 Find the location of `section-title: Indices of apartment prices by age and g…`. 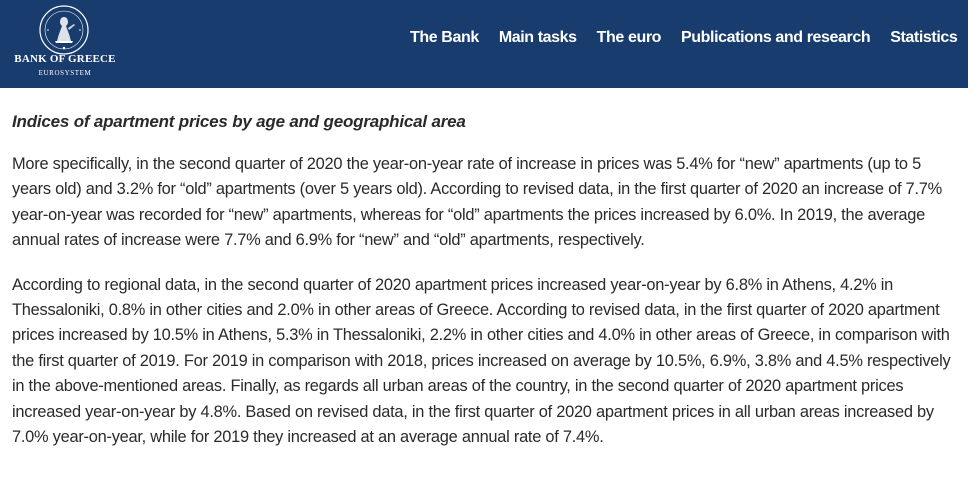

section-title: Indices of apartment prices by age and g… is located at coordinates (239, 121).